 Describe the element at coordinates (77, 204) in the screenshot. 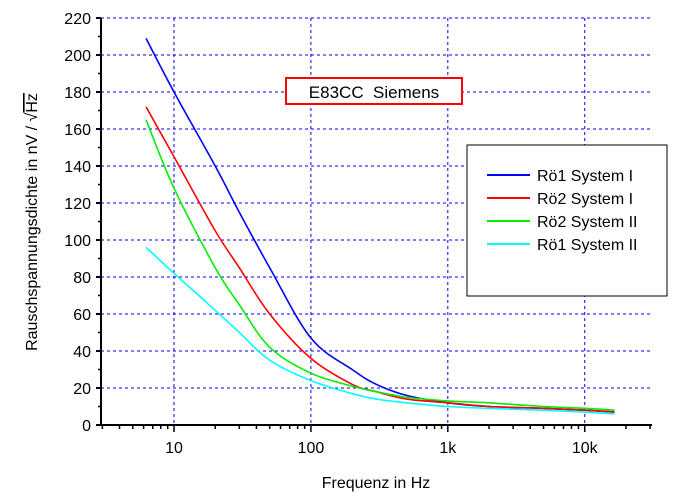

I see `y-tick-label: 120` at that location.